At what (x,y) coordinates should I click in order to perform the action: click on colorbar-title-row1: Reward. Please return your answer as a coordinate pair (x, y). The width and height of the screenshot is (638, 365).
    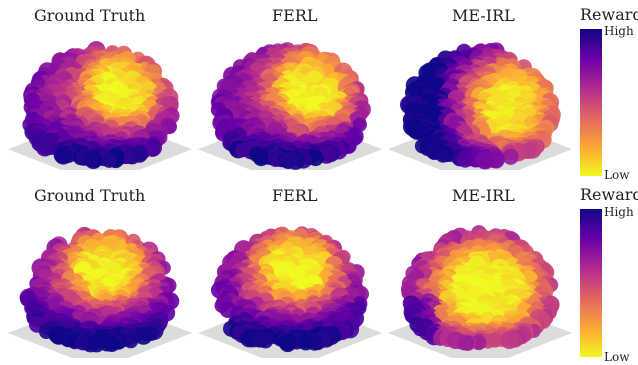
    Looking at the image, I should click on (609, 14).